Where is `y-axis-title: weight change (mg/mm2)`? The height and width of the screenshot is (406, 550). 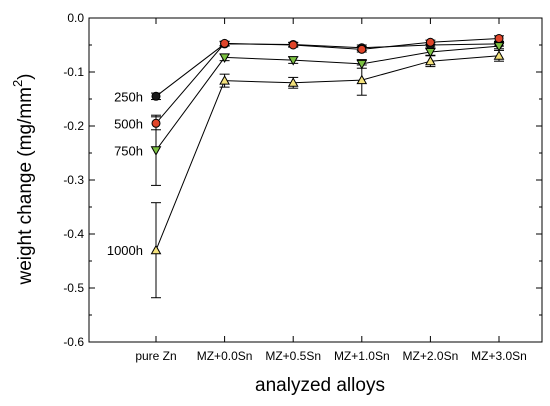
y-axis-title: weight change (mg/mm2) is located at coordinates (23, 179).